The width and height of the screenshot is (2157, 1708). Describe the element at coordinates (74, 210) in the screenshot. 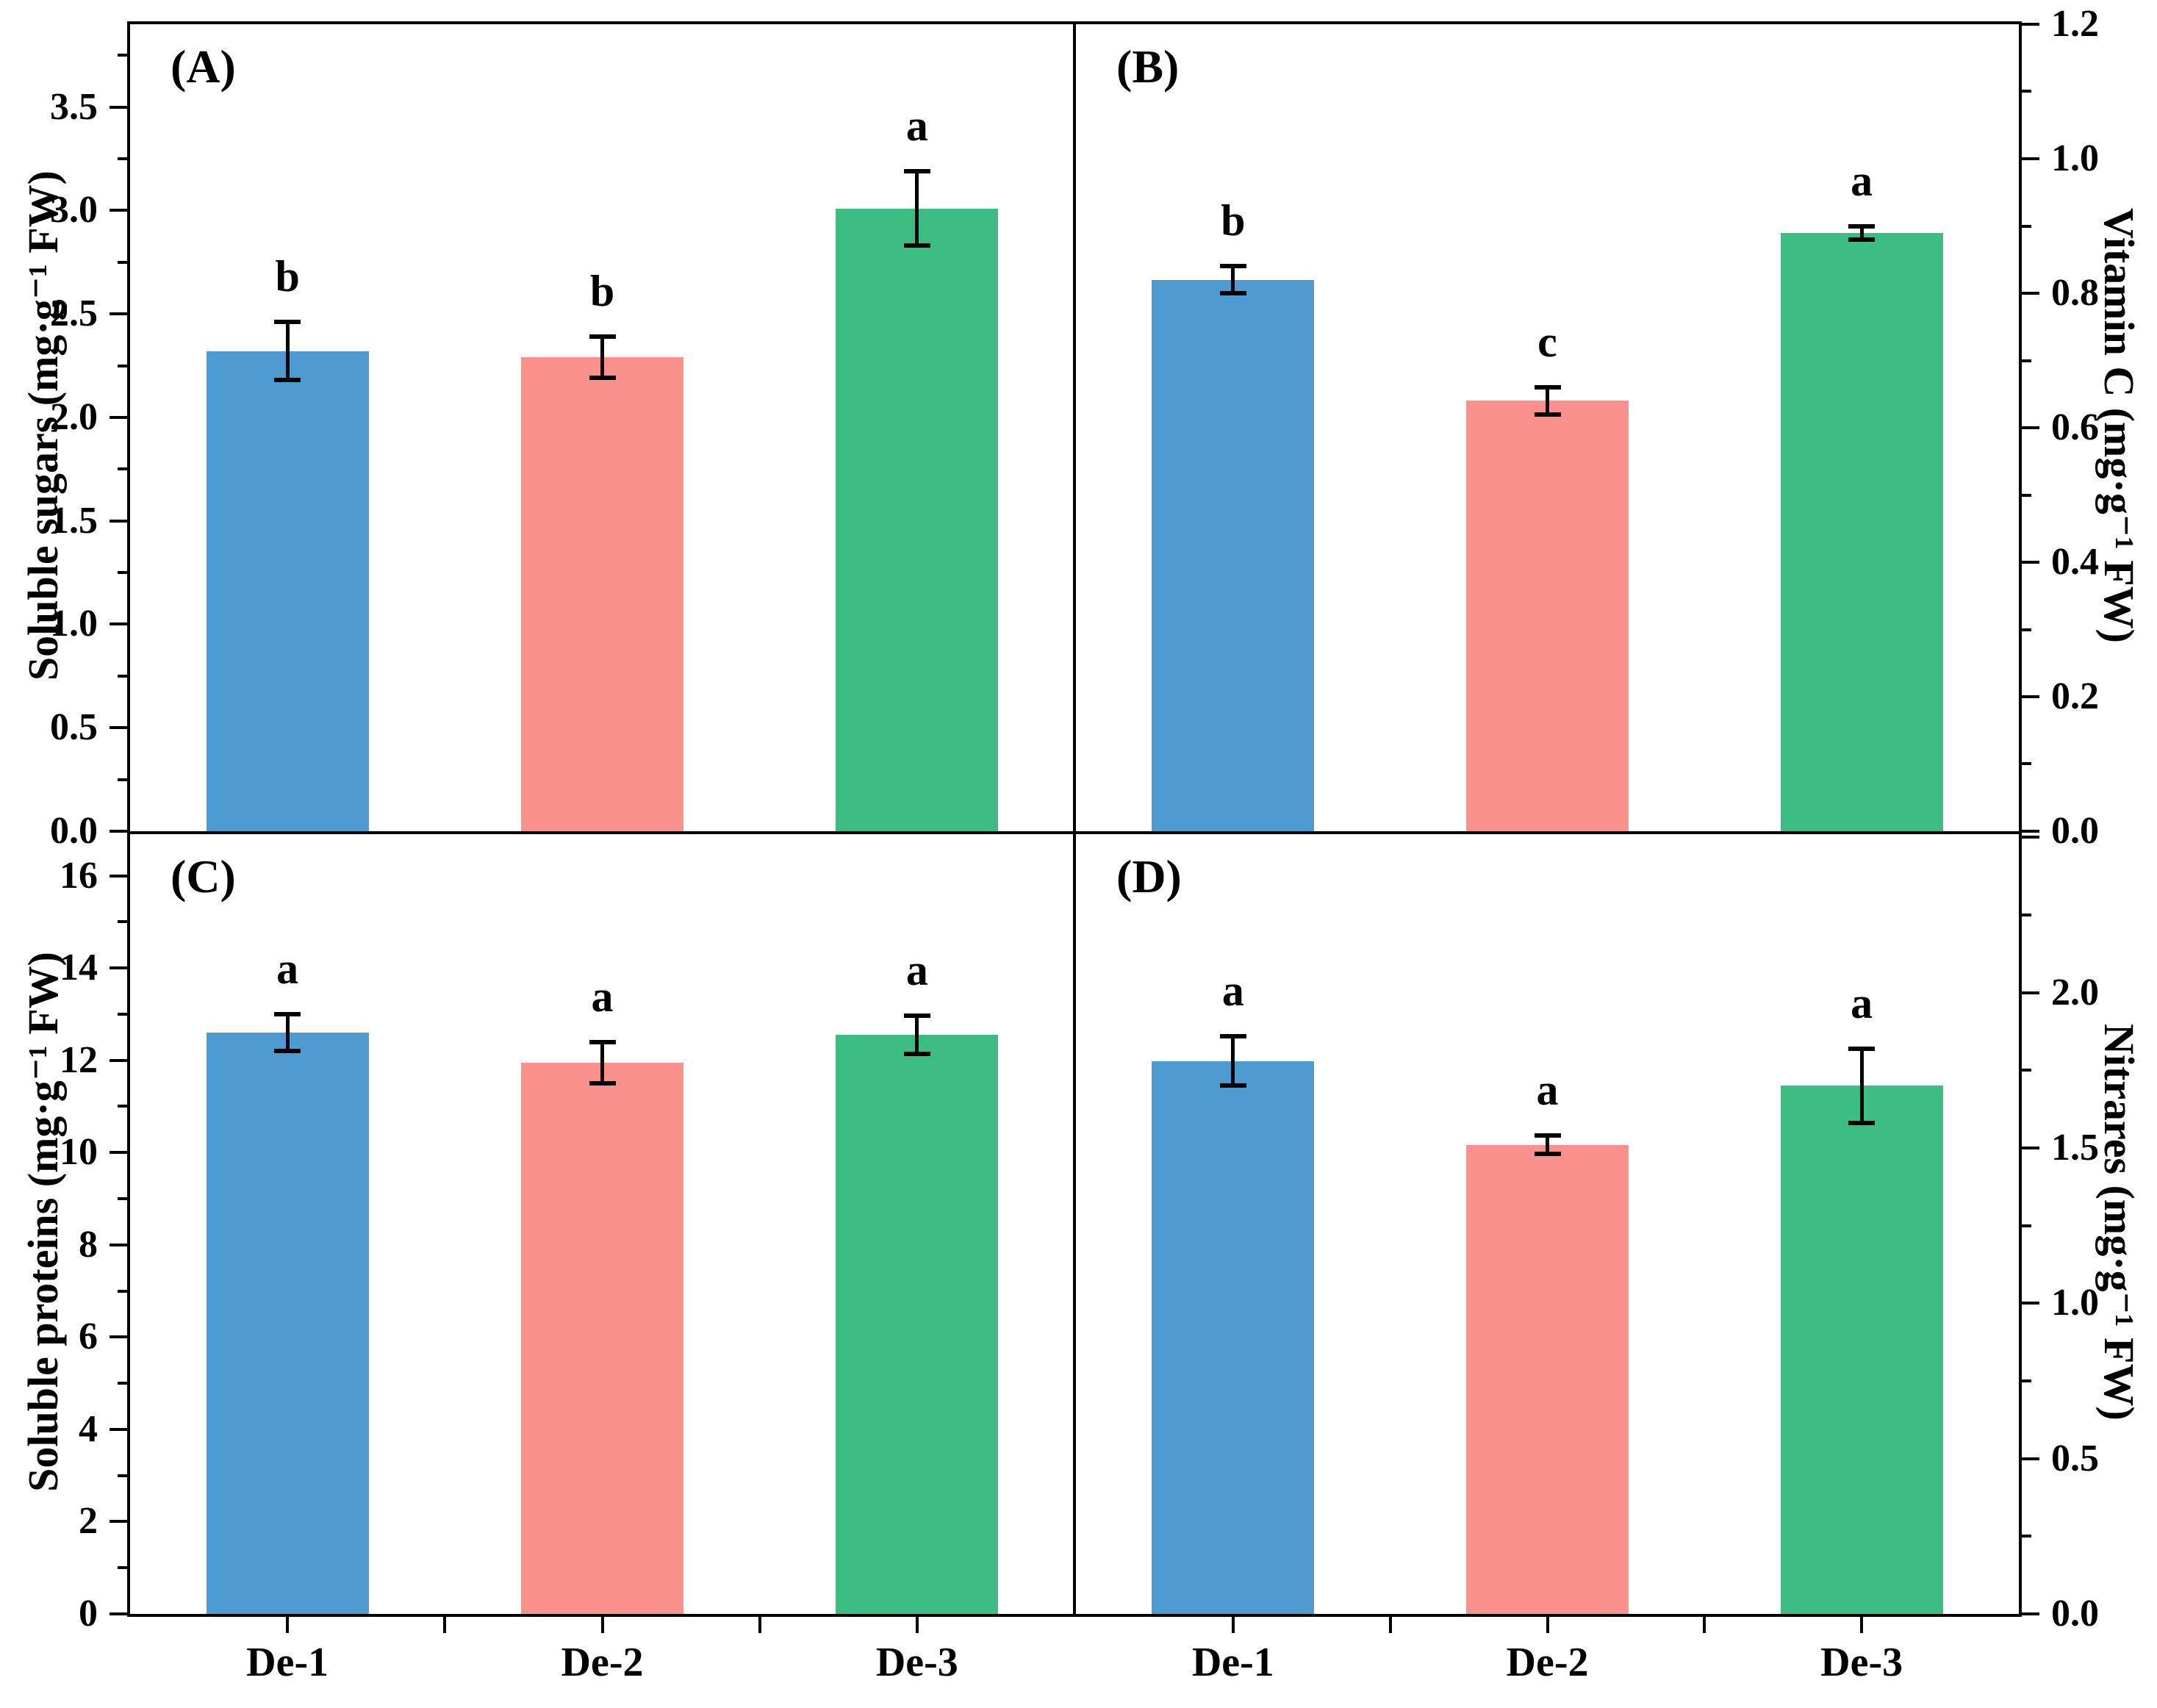

I see `y-axis-tick-label: 3.0` at that location.